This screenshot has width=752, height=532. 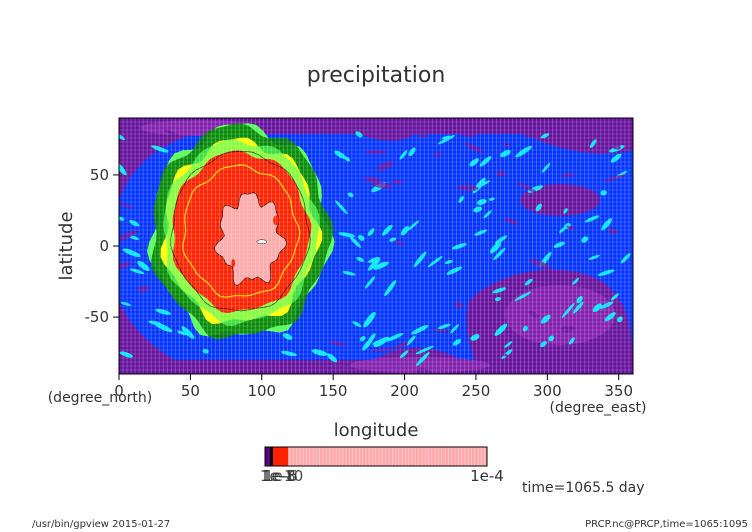 What do you see at coordinates (267, 456) in the screenshot?
I see `colorbar-purple` at bounding box center [267, 456].